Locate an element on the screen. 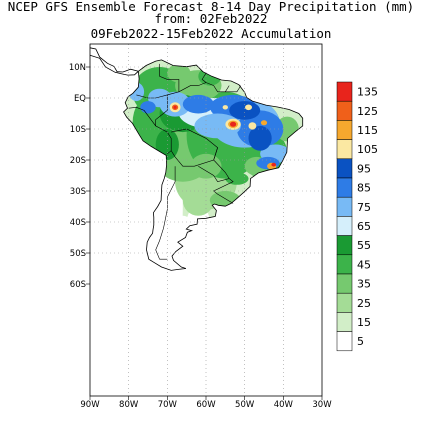  longitude-labels: 90W 80W 70W 60W 50W 40W 30W is located at coordinates (206, 403).